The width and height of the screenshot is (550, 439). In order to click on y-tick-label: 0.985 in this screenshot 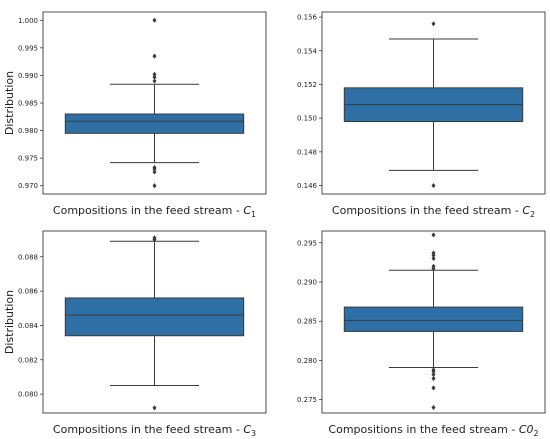, I will do `click(28, 104)`.